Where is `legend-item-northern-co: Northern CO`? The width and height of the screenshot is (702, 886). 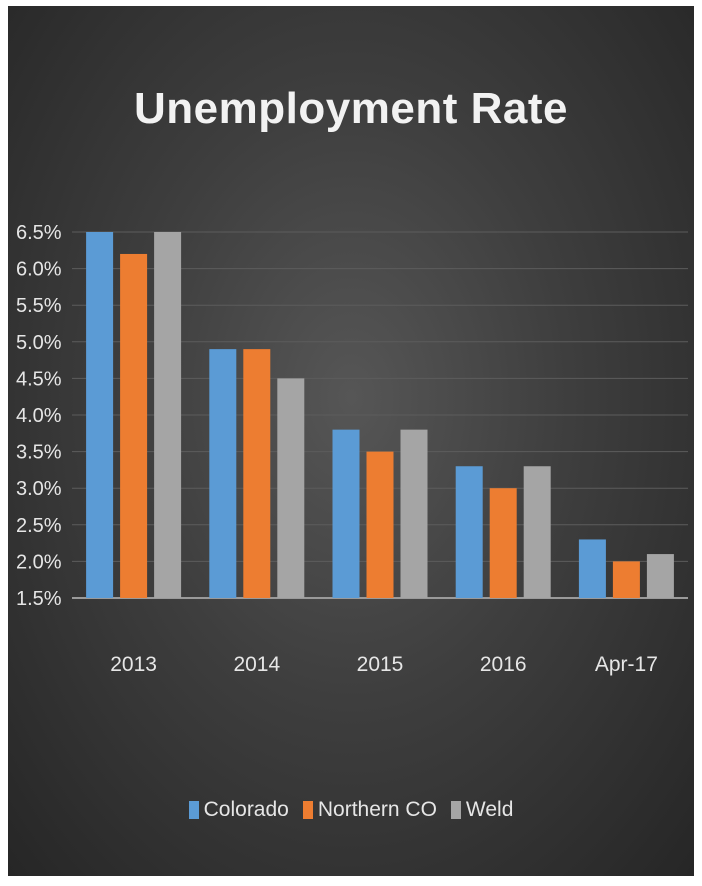
legend-item-northern-co: Northern CO is located at coordinates (369, 810).